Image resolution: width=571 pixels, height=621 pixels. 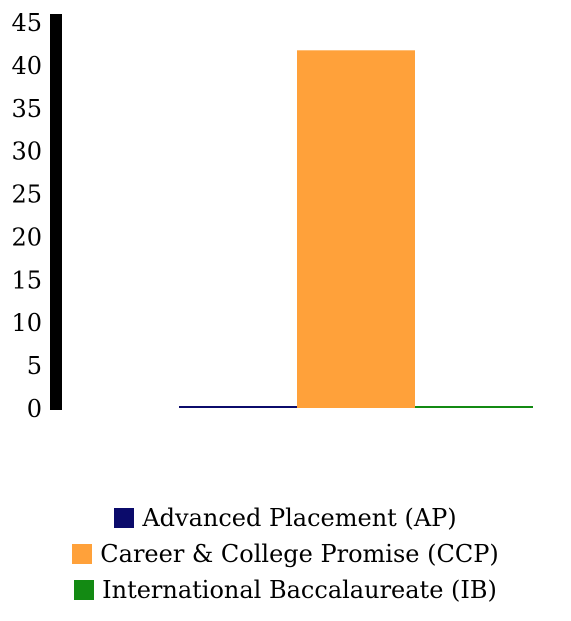 What do you see at coordinates (26, 109) in the screenshot?
I see `y-tick-label: 35` at bounding box center [26, 109].